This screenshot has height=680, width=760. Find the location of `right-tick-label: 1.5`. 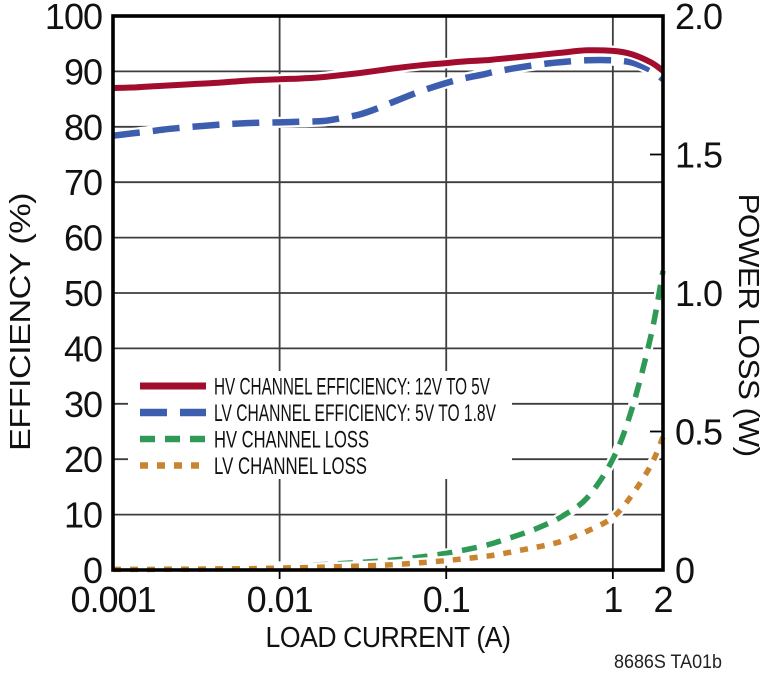

right-tick-label: 1.5 is located at coordinates (698, 155).